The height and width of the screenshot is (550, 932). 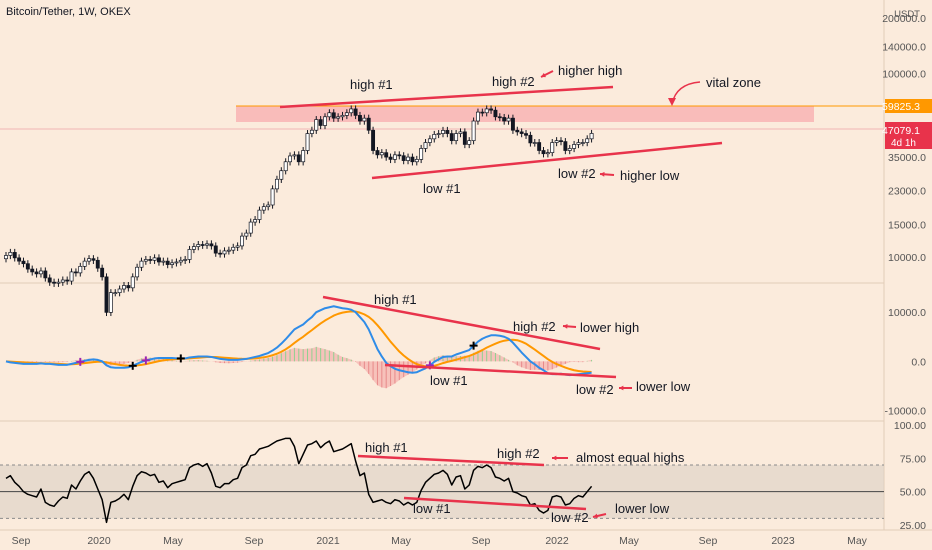 I want to click on macd-label-low-1: low #1, so click(x=449, y=380).